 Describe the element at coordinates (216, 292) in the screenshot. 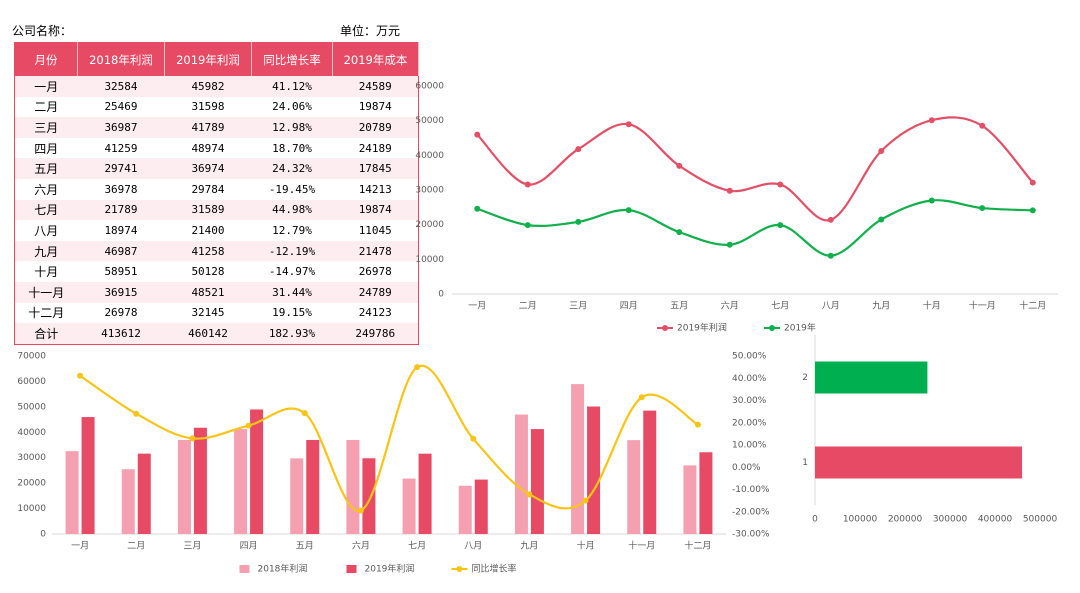

I see `table-row: 十一月 36915 48521 31.44% 24789` at that location.